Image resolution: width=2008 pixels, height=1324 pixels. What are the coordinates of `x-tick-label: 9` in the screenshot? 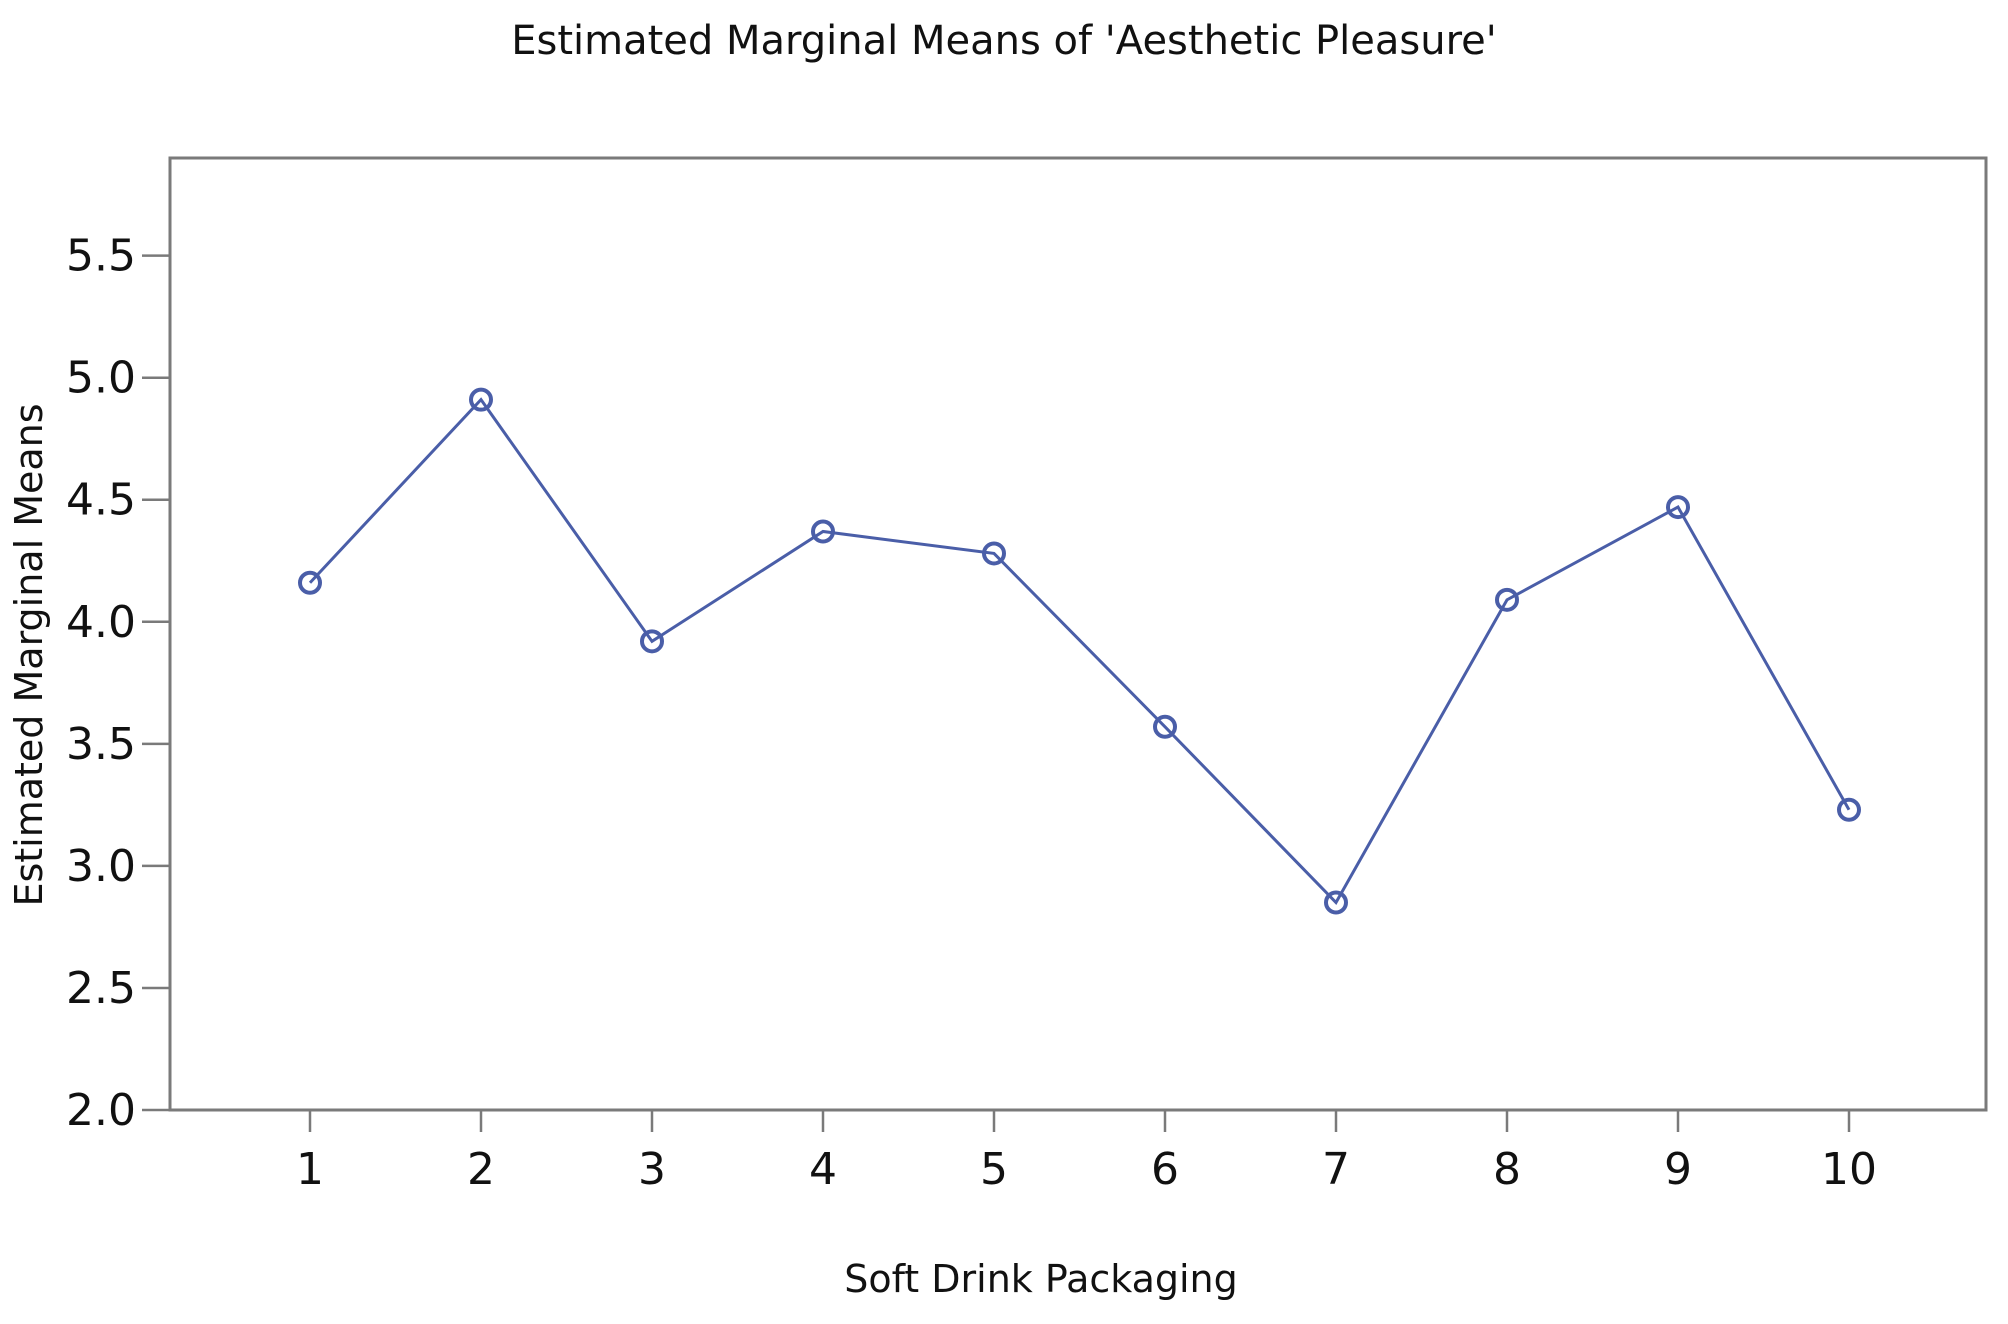 It's located at (1678, 1169).